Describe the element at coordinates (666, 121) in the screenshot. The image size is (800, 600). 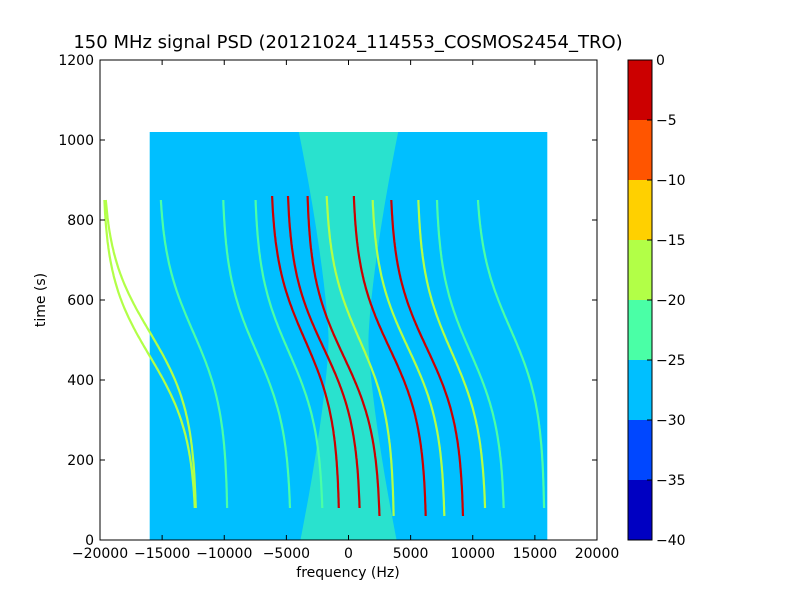
I see `colorbar-tick-label: −5` at that location.